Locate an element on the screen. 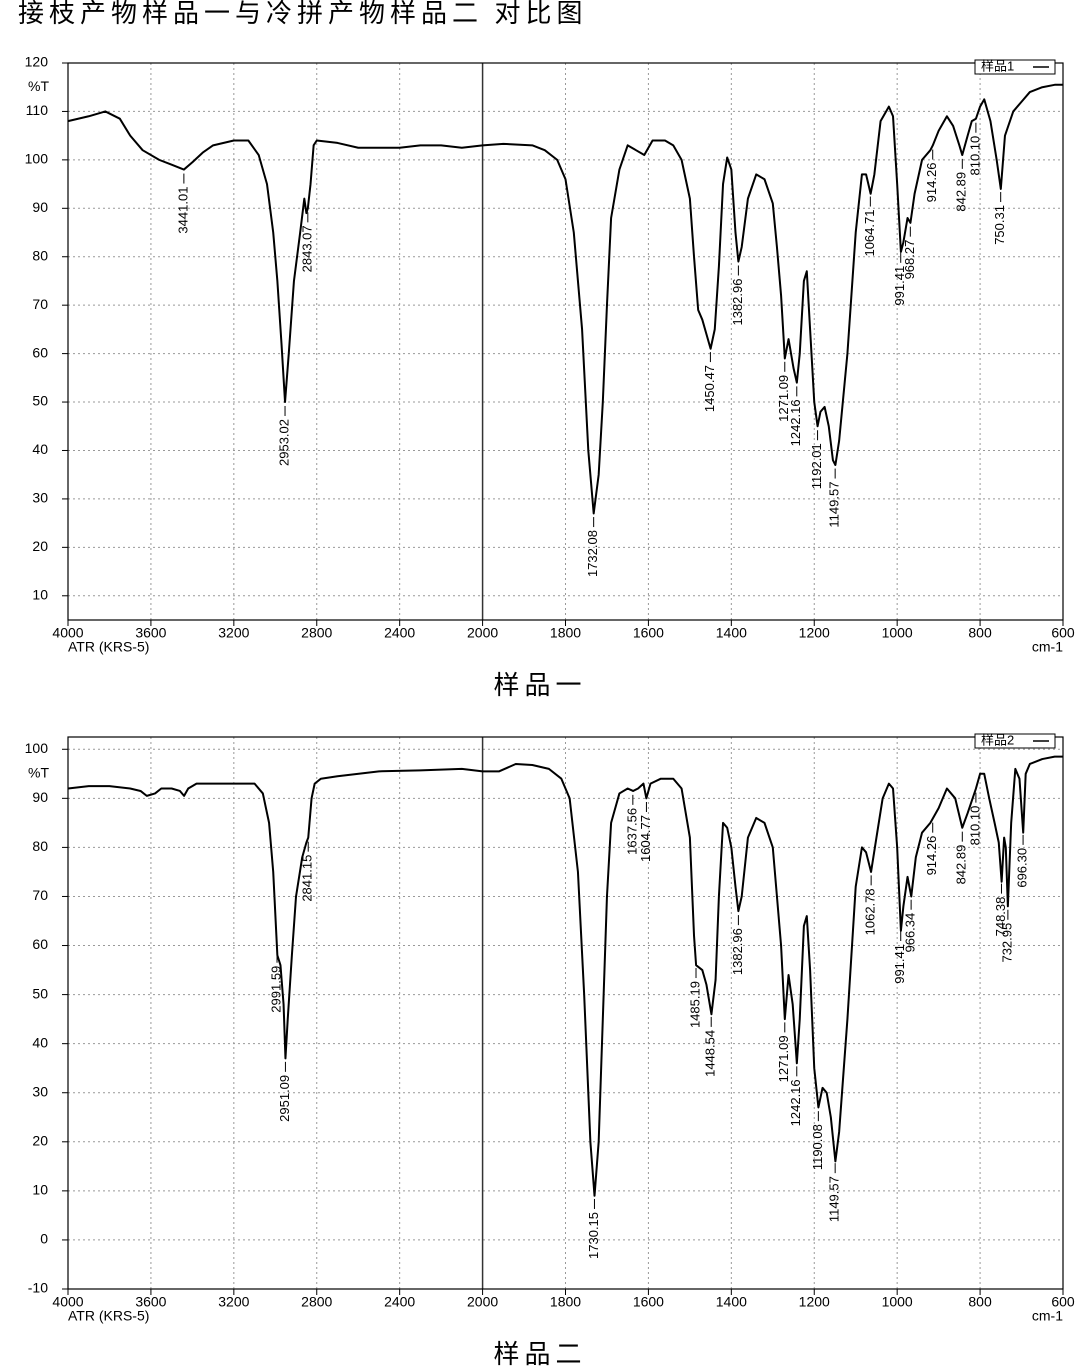 The width and height of the screenshot is (1080, 1372). peak-label: 1732.08 is located at coordinates (592, 553).